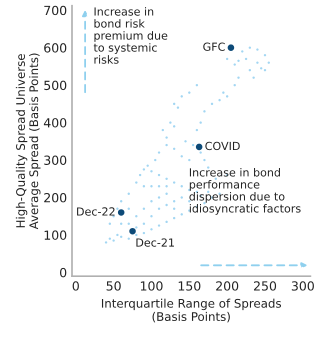  Describe the element at coordinates (131, 35) in the screenshot. I see `annotation: Increase in bond risk premium due to systemic risks` at that location.